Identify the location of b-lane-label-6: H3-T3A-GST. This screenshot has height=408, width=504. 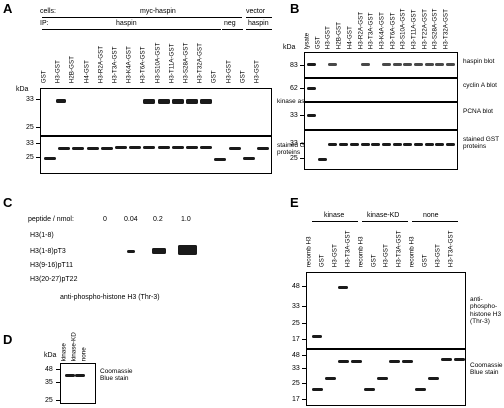
(371, 31).